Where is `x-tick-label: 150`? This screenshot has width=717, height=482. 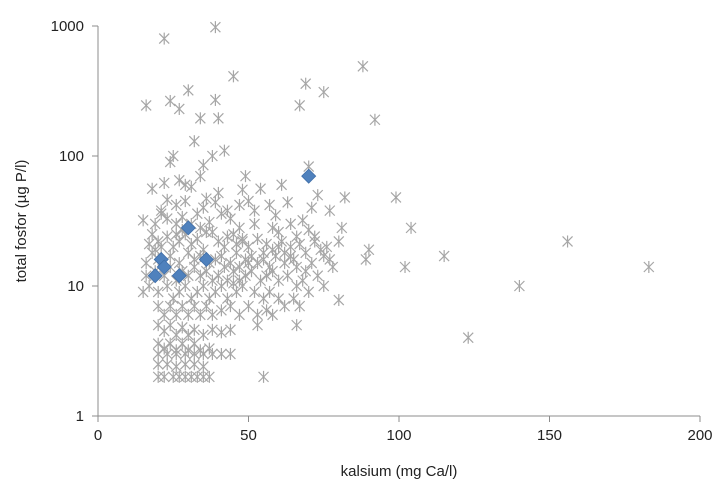
x-tick-label: 150 is located at coordinates (549, 435).